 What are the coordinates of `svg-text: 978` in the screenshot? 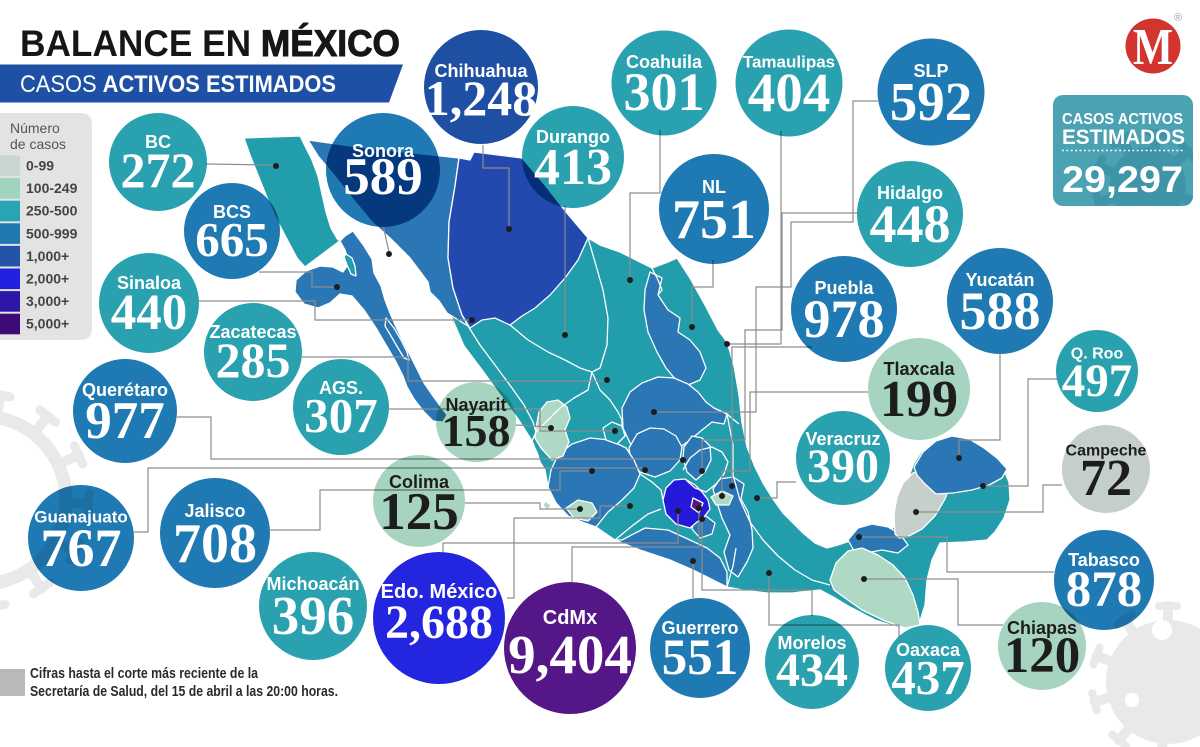 It's located at (844, 319).